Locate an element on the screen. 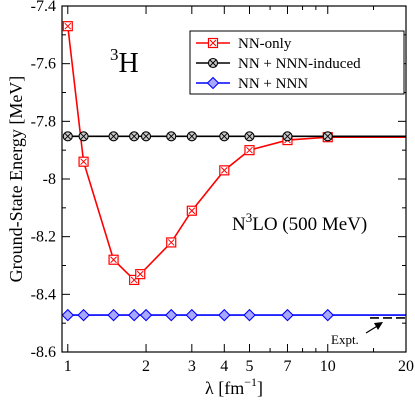  x-tick-label: 3 is located at coordinates (192, 366).